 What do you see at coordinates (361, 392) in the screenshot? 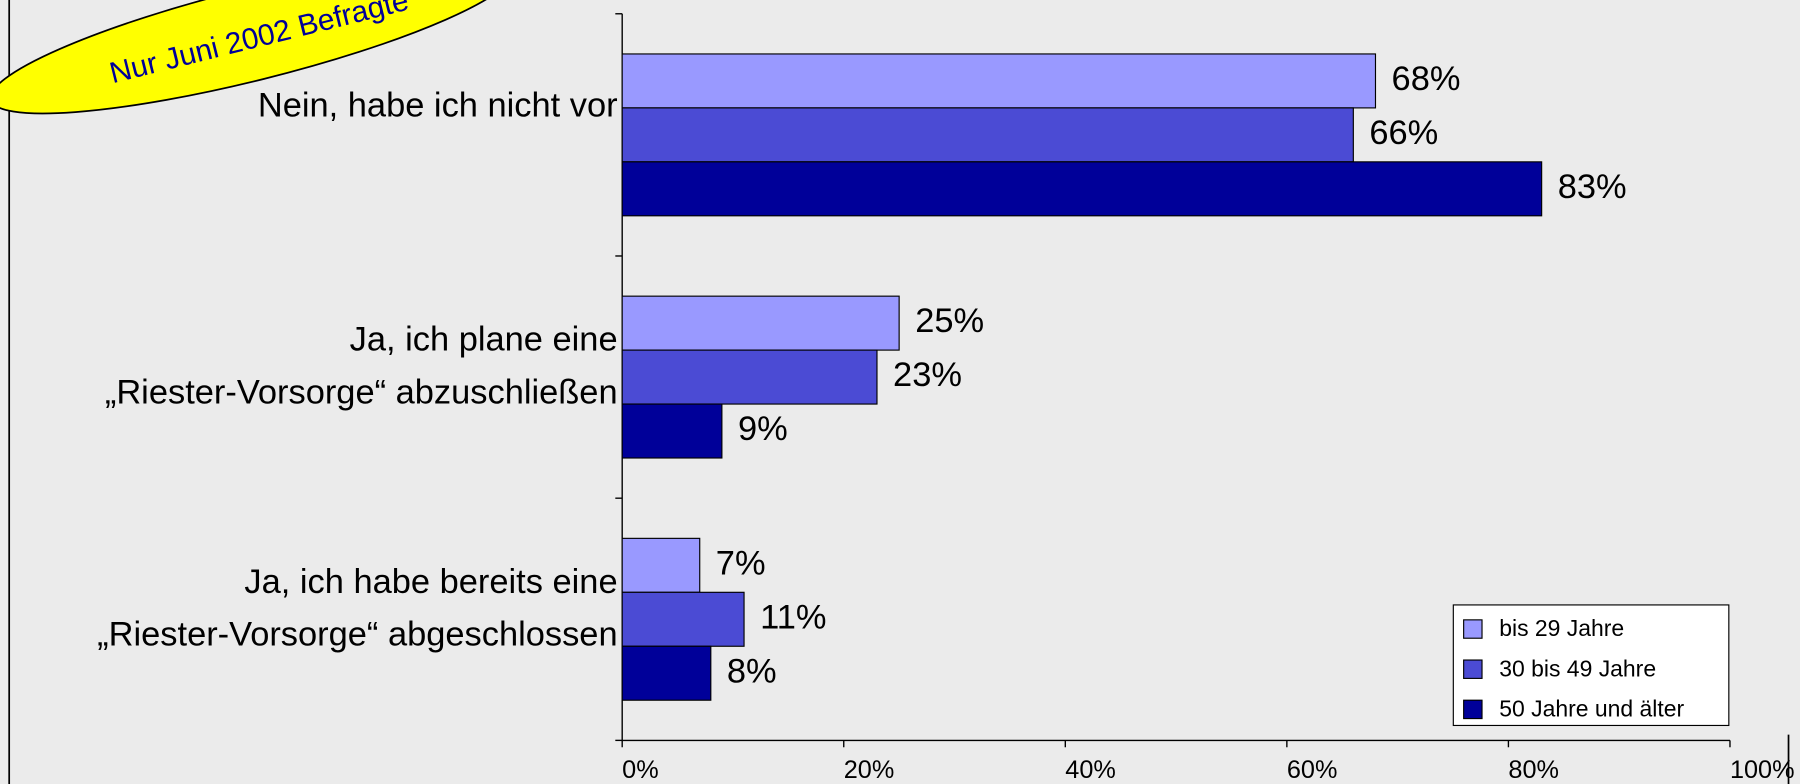
I see `category-label: „Riester-Vorsorge“ abzuschließen` at bounding box center [361, 392].